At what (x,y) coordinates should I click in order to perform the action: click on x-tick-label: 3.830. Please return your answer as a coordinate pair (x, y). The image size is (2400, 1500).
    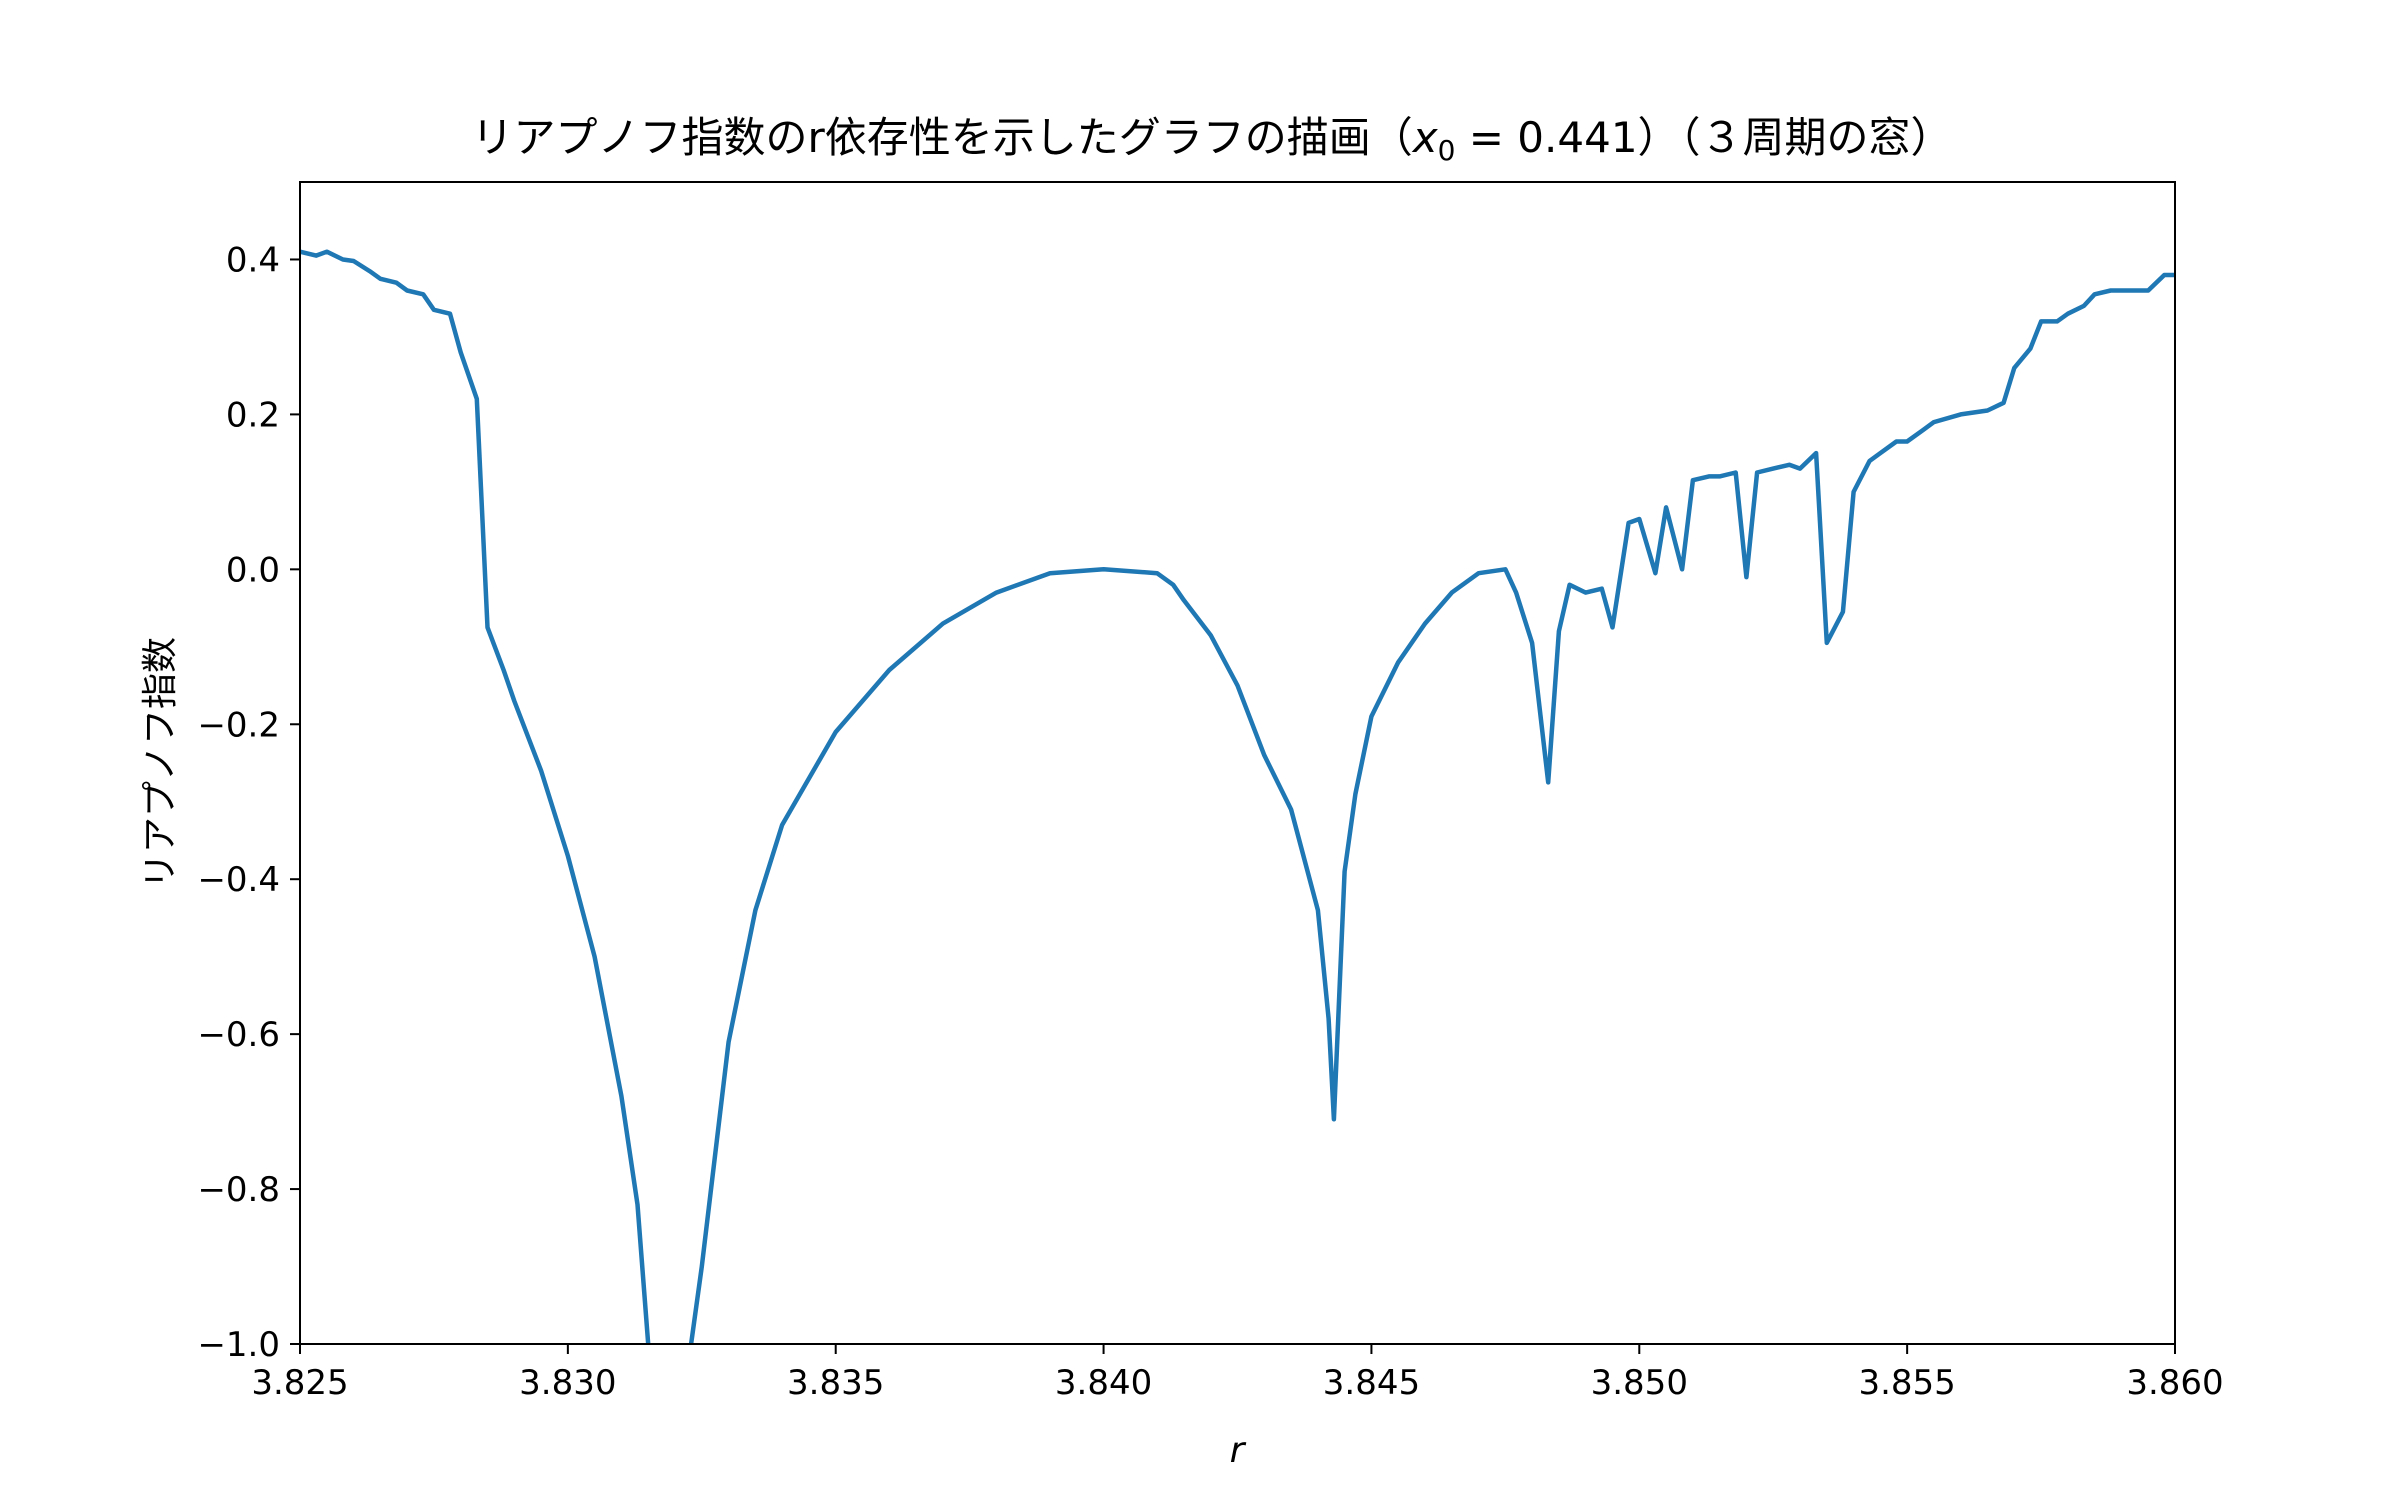
    Looking at the image, I should click on (567, 1383).